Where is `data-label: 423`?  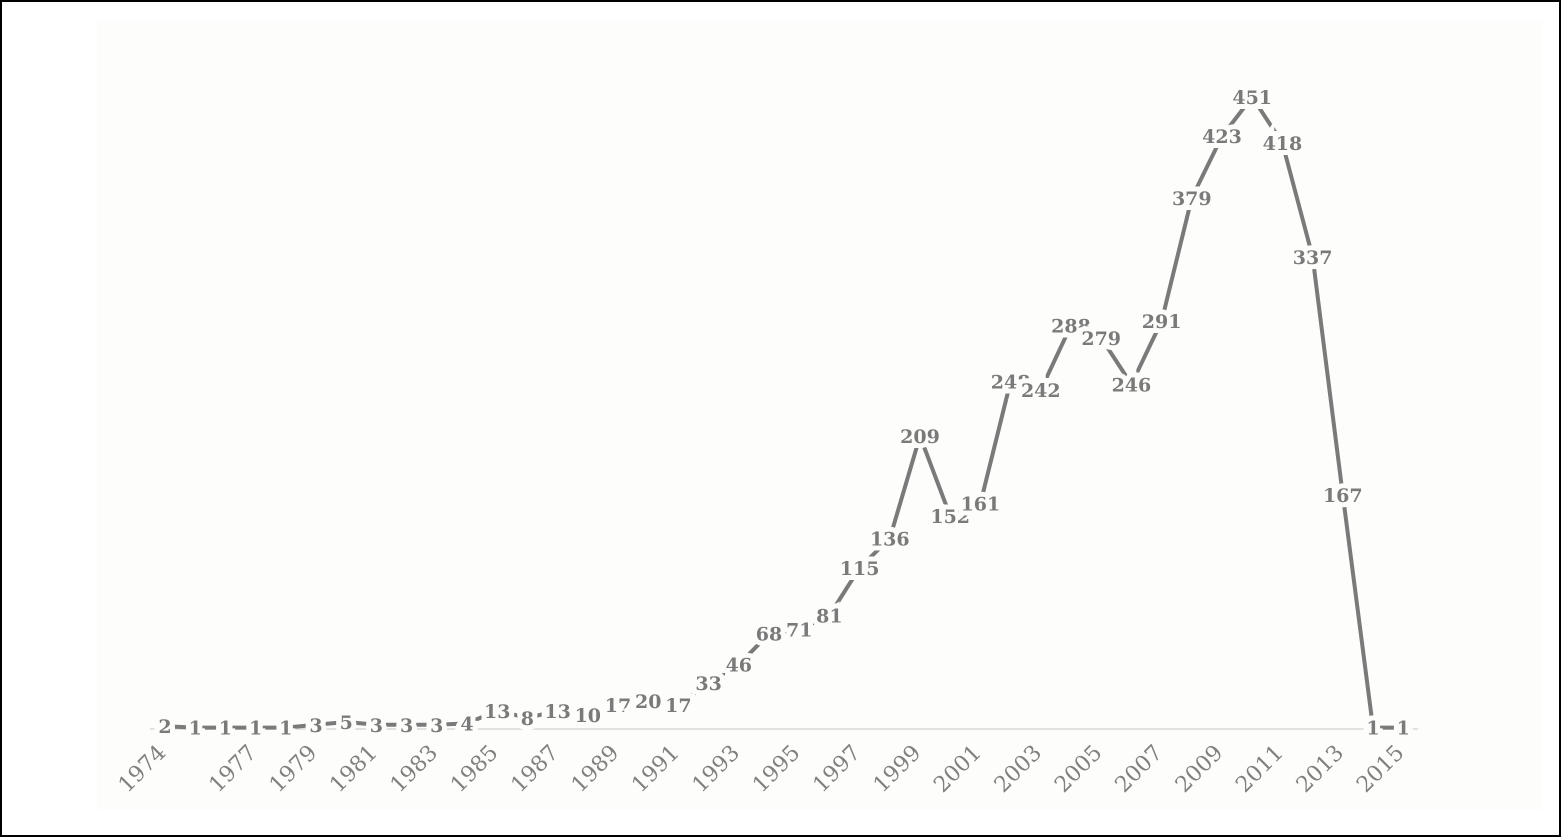 data-label: 423 is located at coordinates (1222, 137).